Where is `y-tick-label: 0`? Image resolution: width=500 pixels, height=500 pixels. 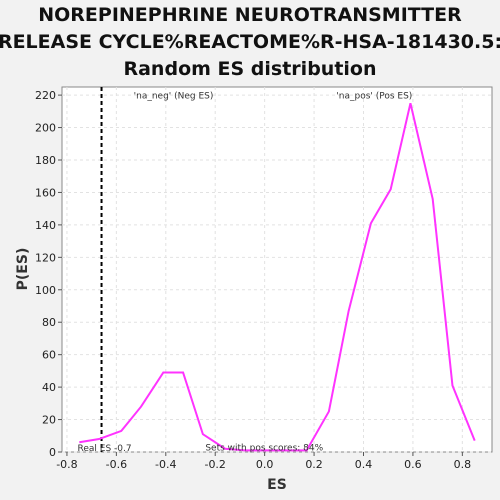
y-tick-label: 0 is located at coordinates (52, 452).